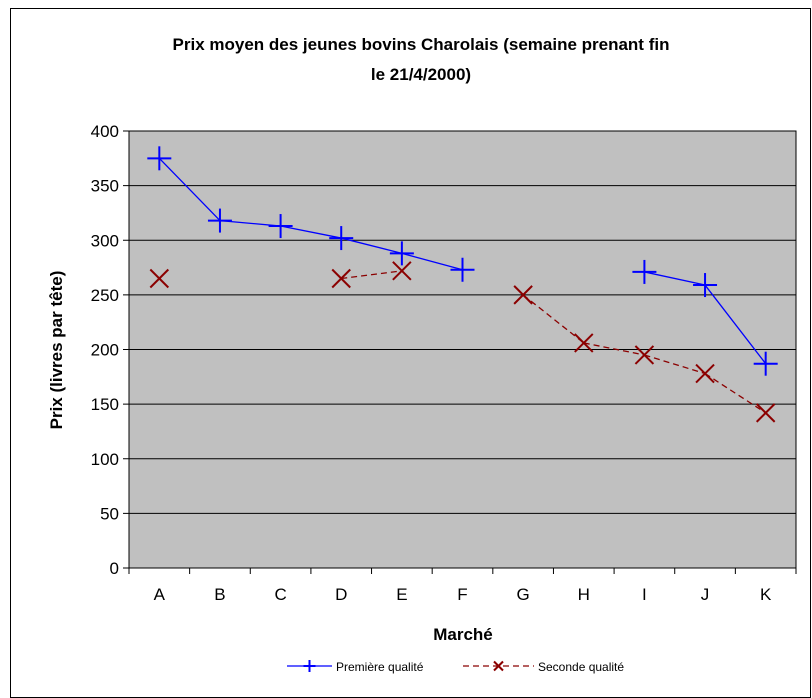 The height and width of the screenshot is (698, 812). I want to click on y-tick-label: 350, so click(105, 186).